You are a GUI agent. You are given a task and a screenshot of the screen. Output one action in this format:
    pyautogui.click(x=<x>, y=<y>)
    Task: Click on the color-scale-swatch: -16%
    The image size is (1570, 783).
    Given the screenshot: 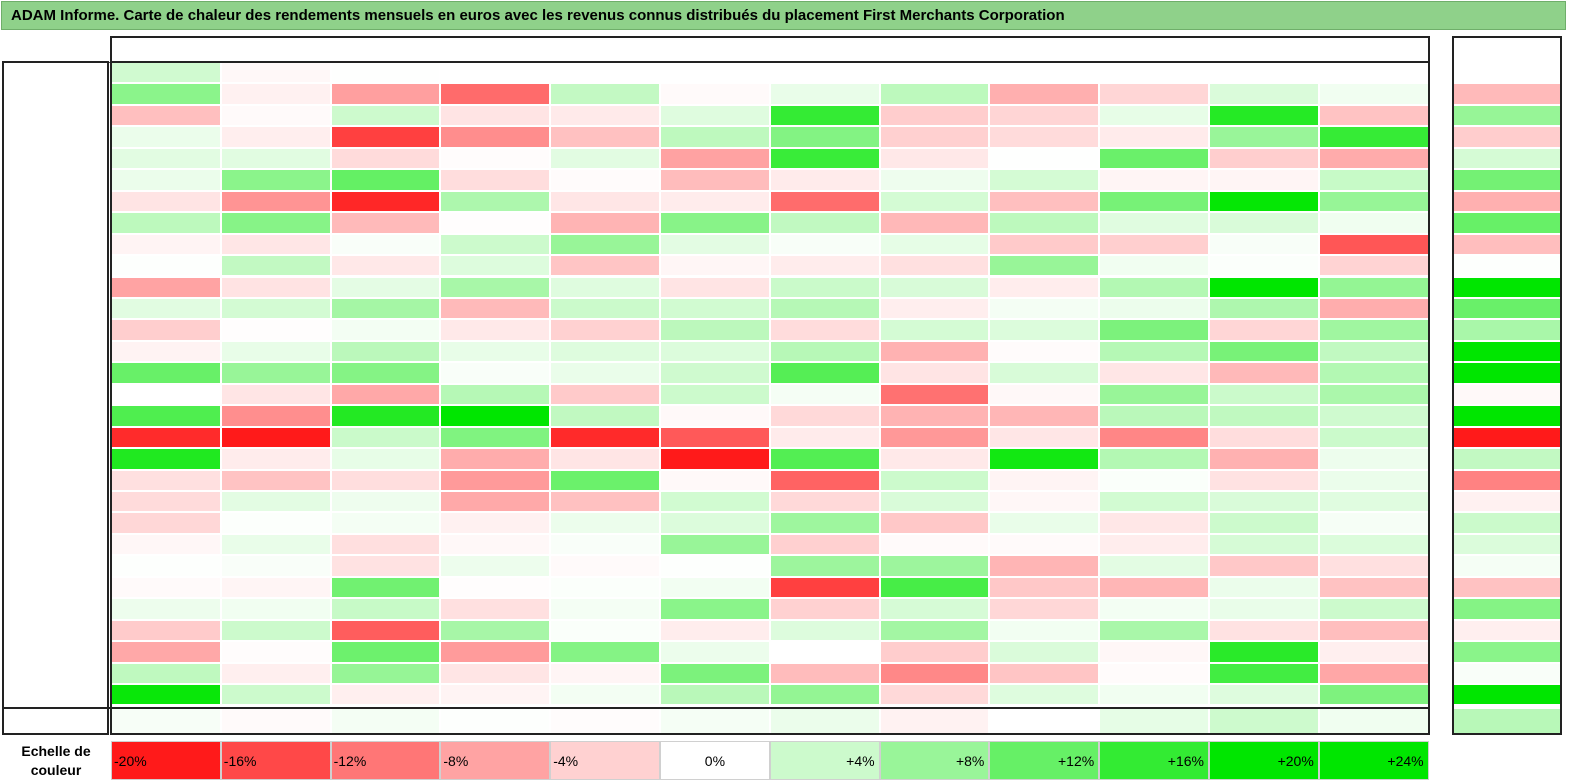 What is the action you would take?
    pyautogui.click(x=275, y=760)
    